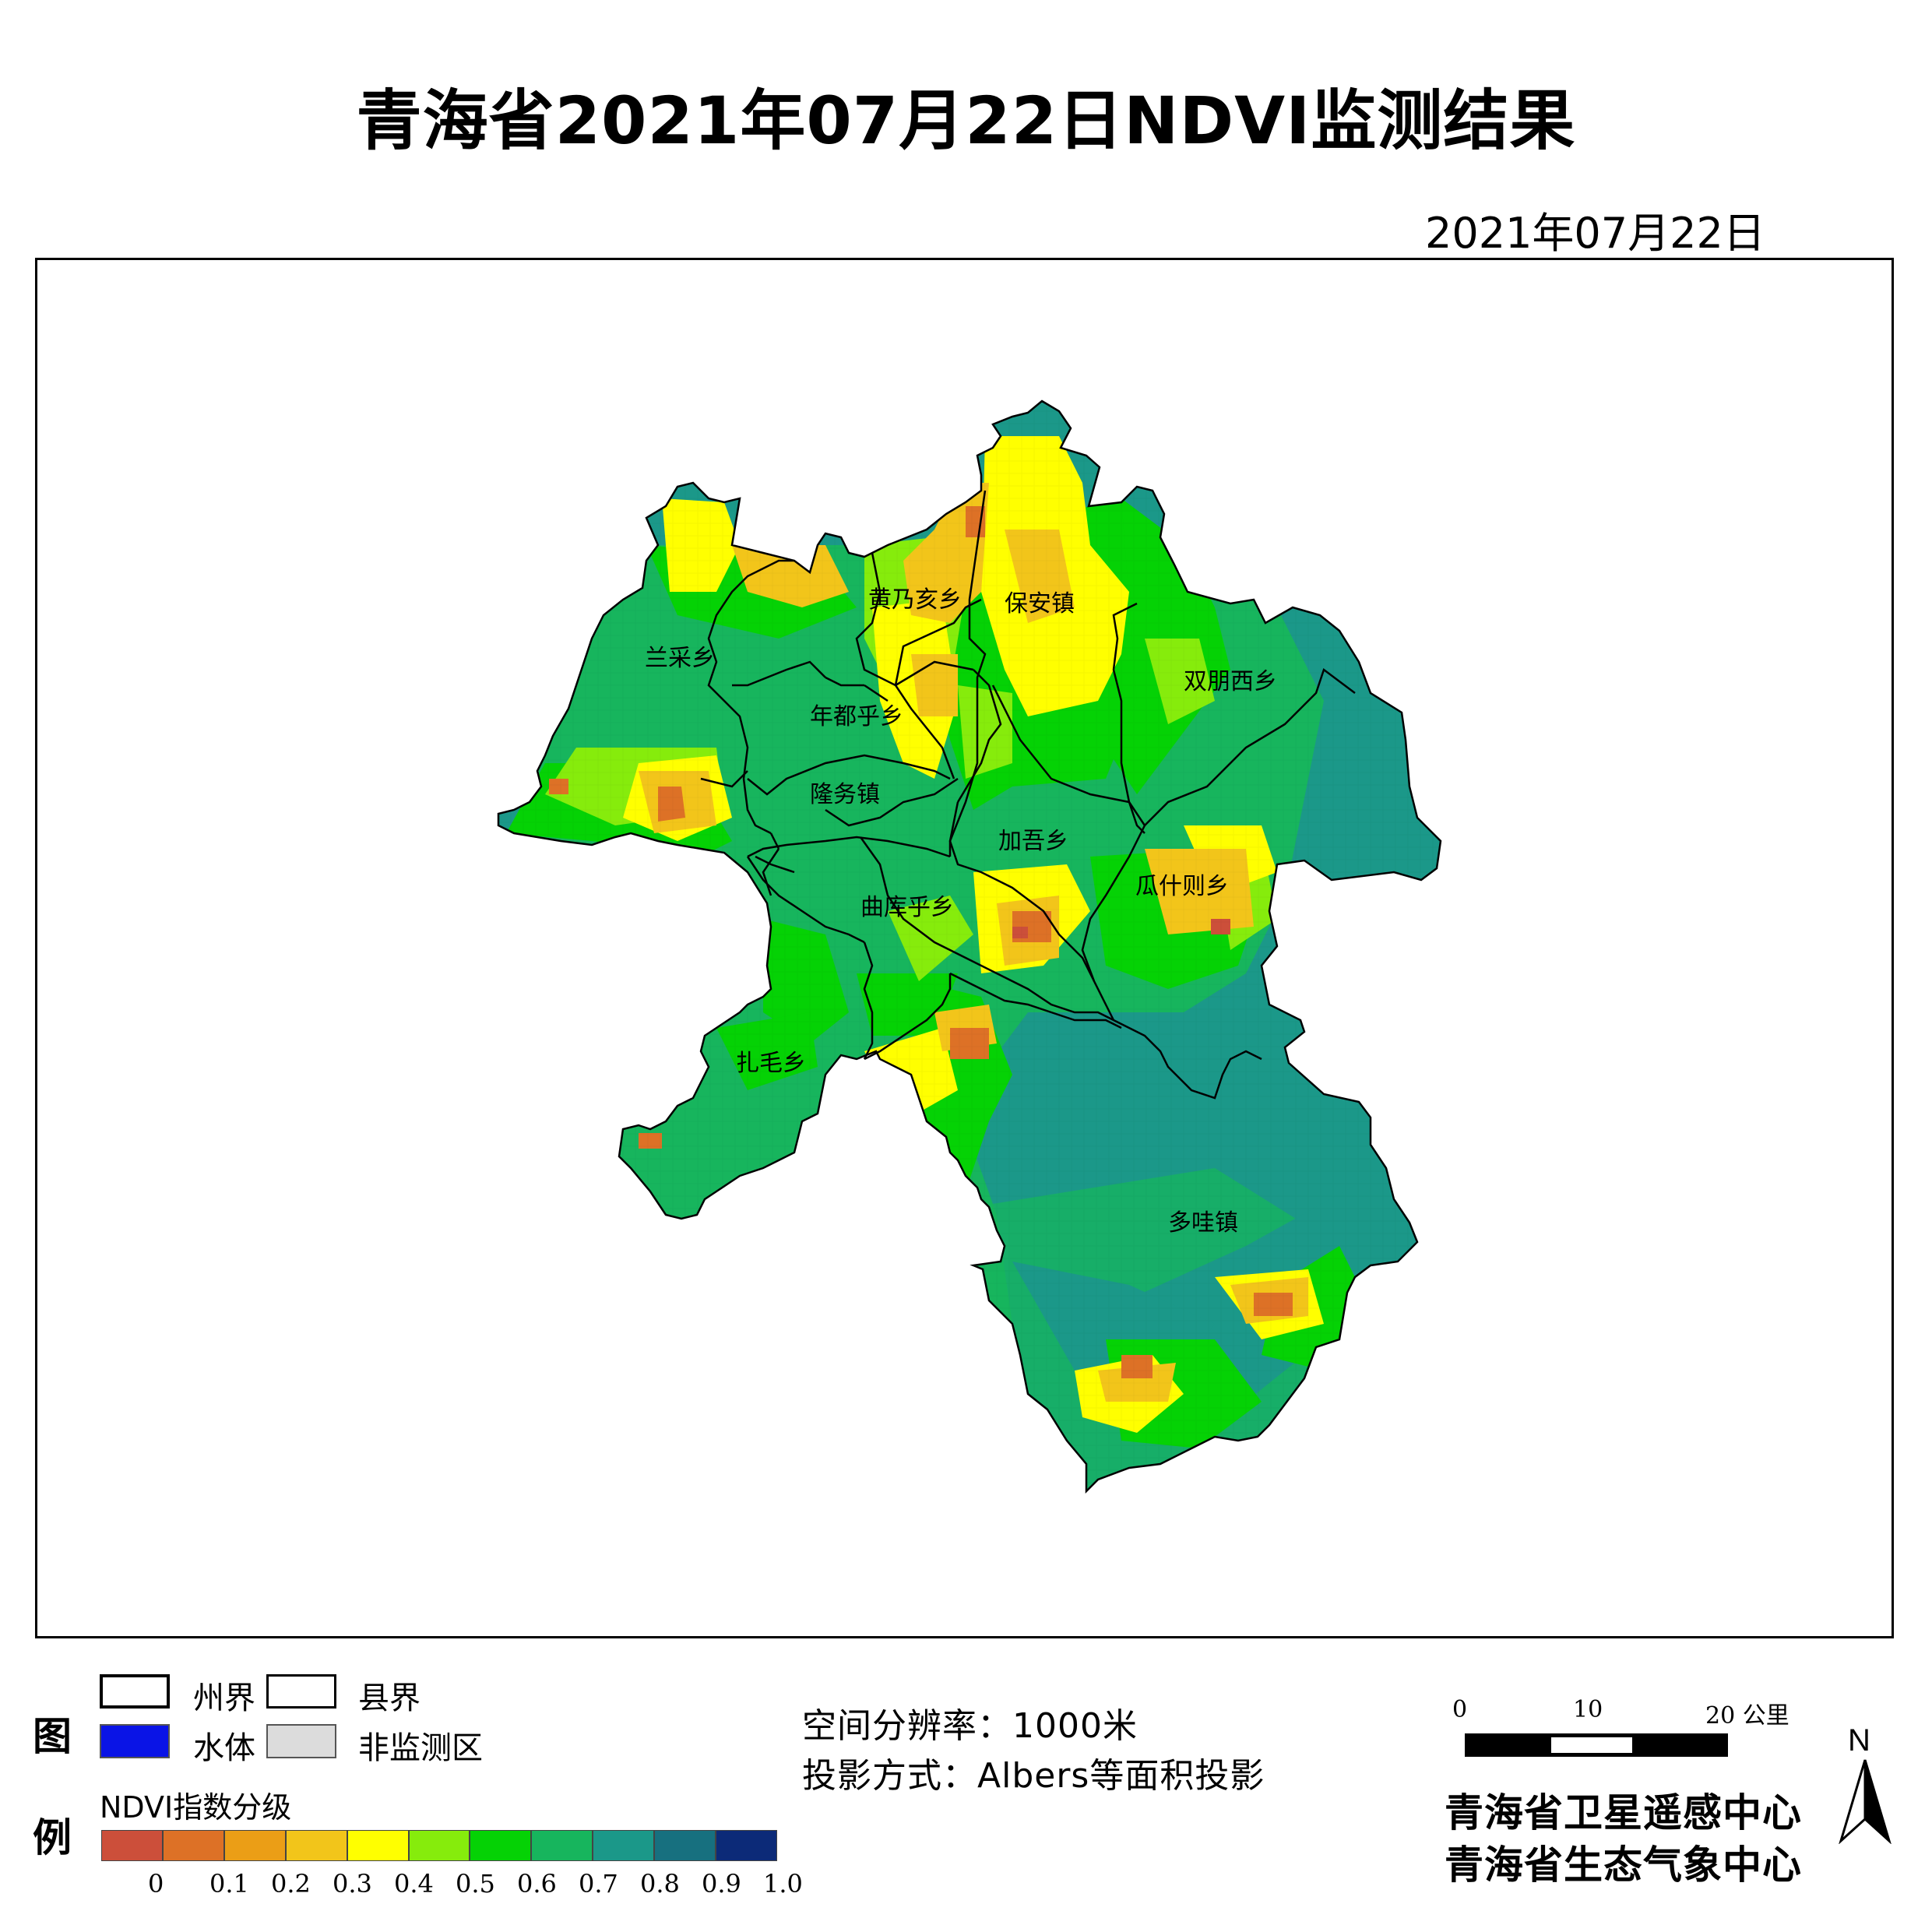 Image resolution: width=1932 pixels, height=1932 pixels. What do you see at coordinates (229, 1884) in the screenshot?
I see `ndvi-tick-label: 0.1` at bounding box center [229, 1884].